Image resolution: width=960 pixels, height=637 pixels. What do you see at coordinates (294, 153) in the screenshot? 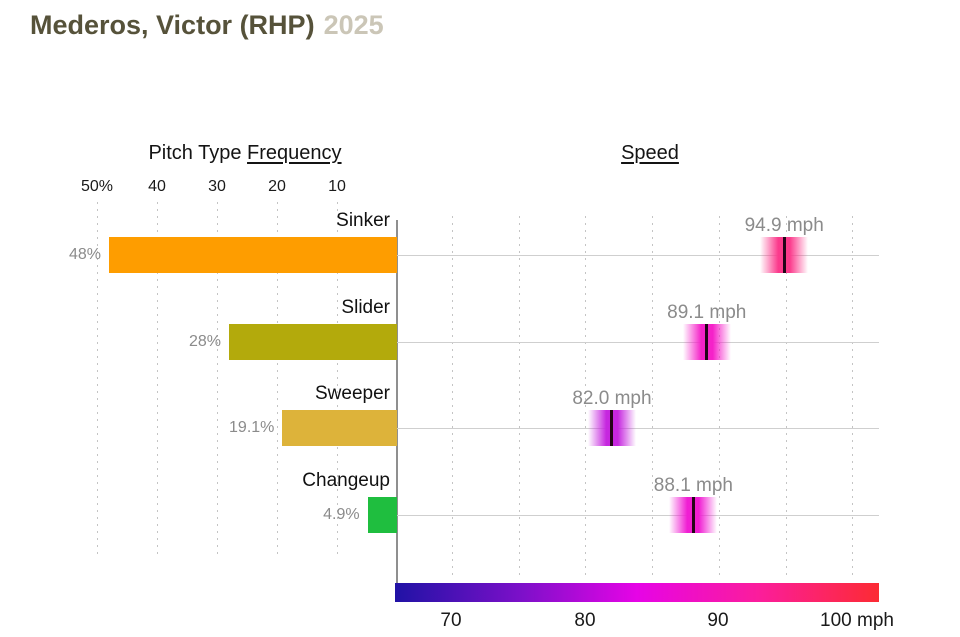
I see `frequency-title-underlined: Frequency` at bounding box center [294, 153].